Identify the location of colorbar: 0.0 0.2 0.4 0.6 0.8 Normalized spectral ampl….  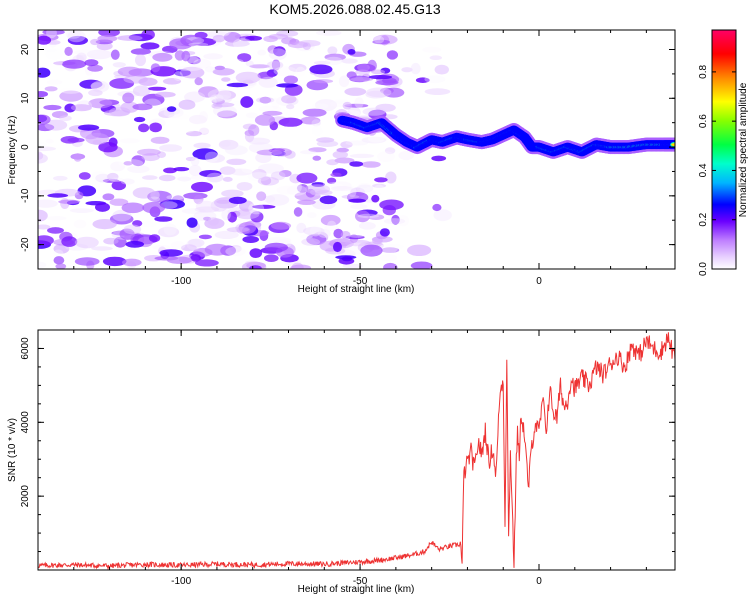
(723, 152).